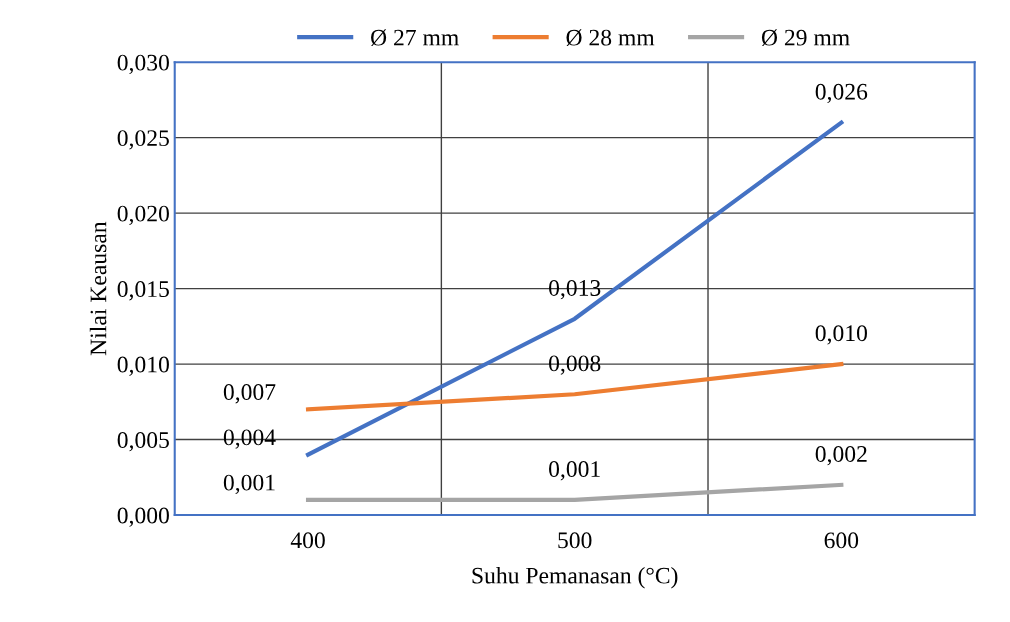 The image size is (1010, 622). I want to click on legend-label: Ø 27 mm, so click(415, 37).